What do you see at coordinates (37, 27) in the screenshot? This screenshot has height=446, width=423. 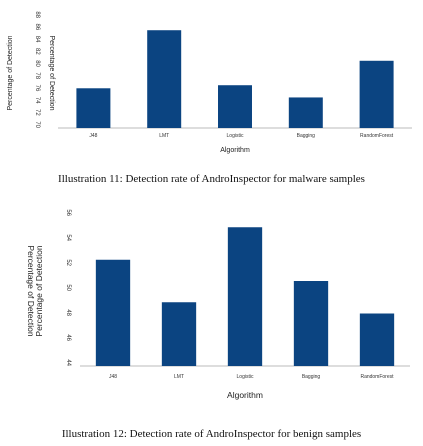 I see `y-tick-label: 86` at bounding box center [37, 27].